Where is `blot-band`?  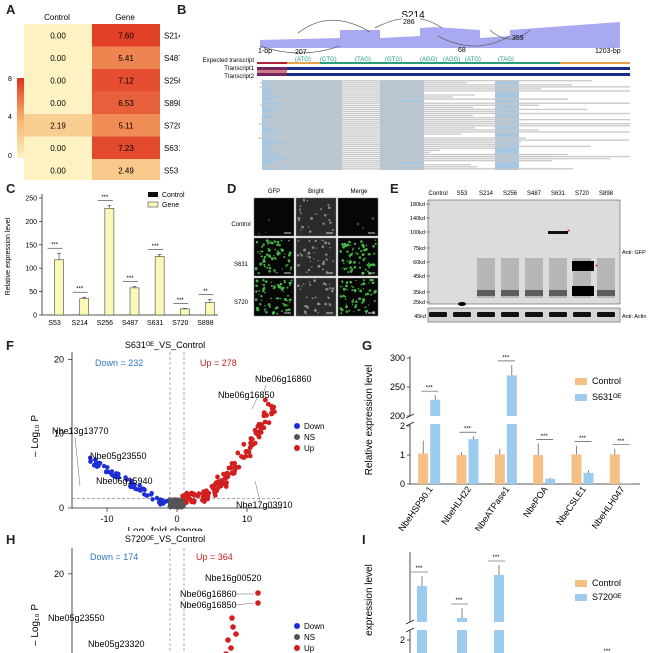
blot-band is located at coordinates (558, 232).